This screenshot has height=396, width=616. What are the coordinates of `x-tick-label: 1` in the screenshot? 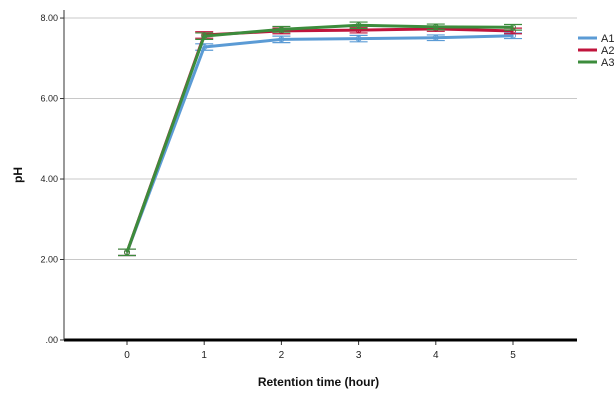 It's located at (204, 355).